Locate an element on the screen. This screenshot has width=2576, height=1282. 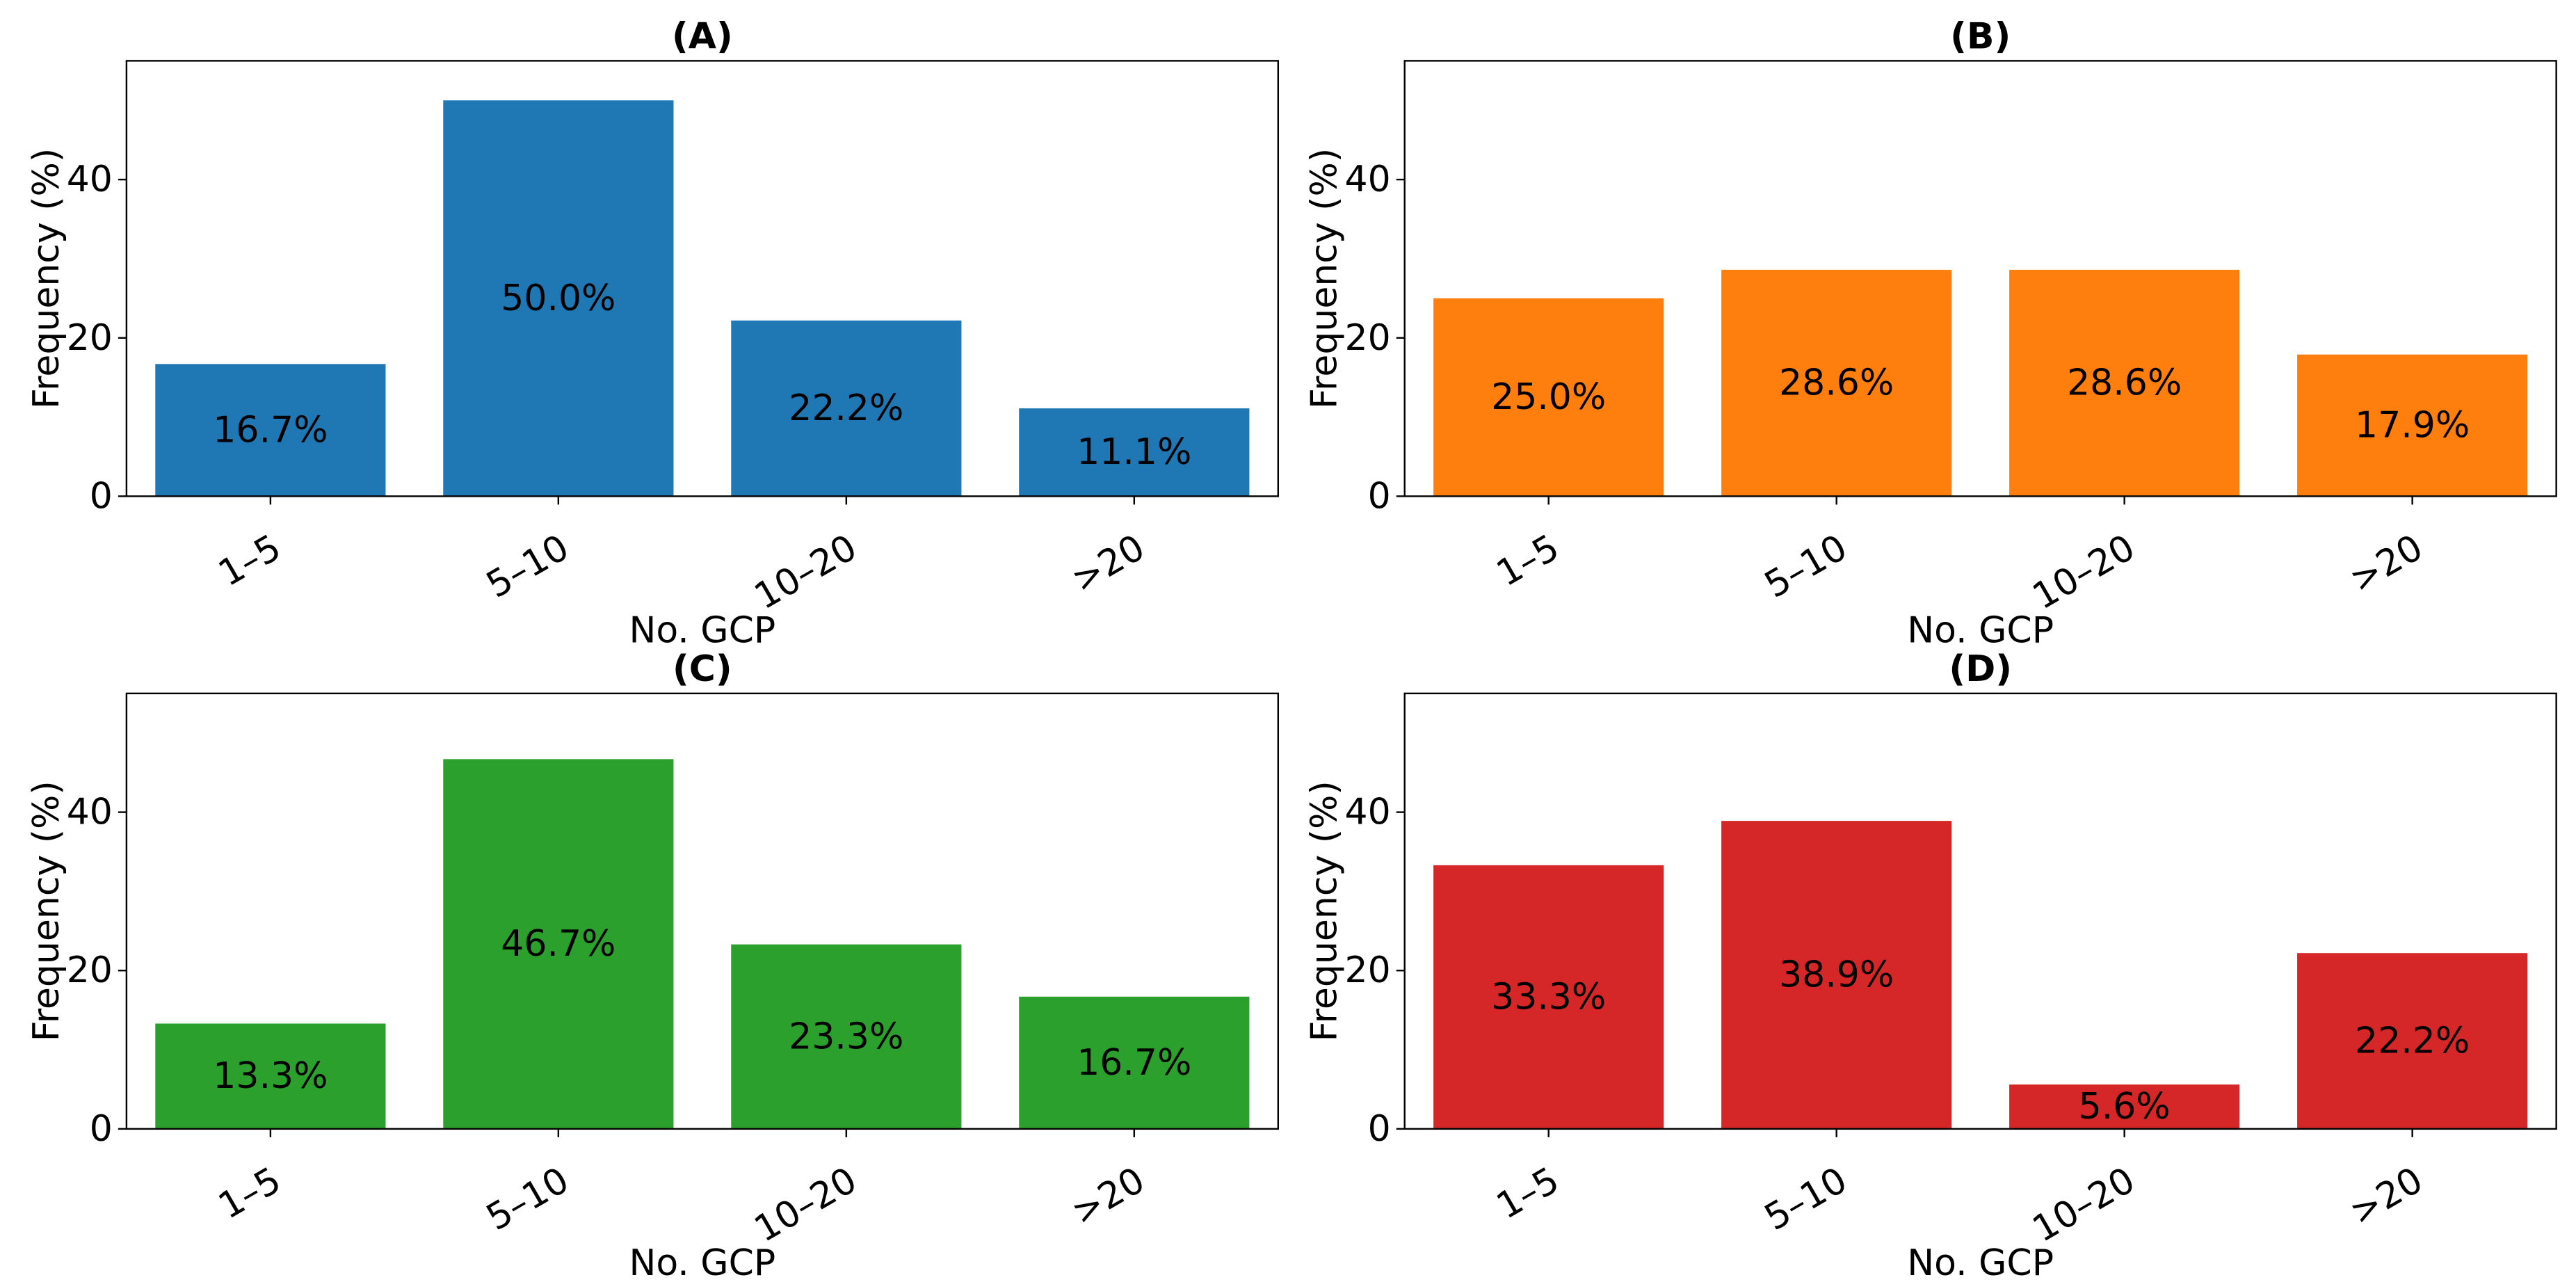
panel-d-ylabel: Frequency (%) is located at coordinates (1325, 910).